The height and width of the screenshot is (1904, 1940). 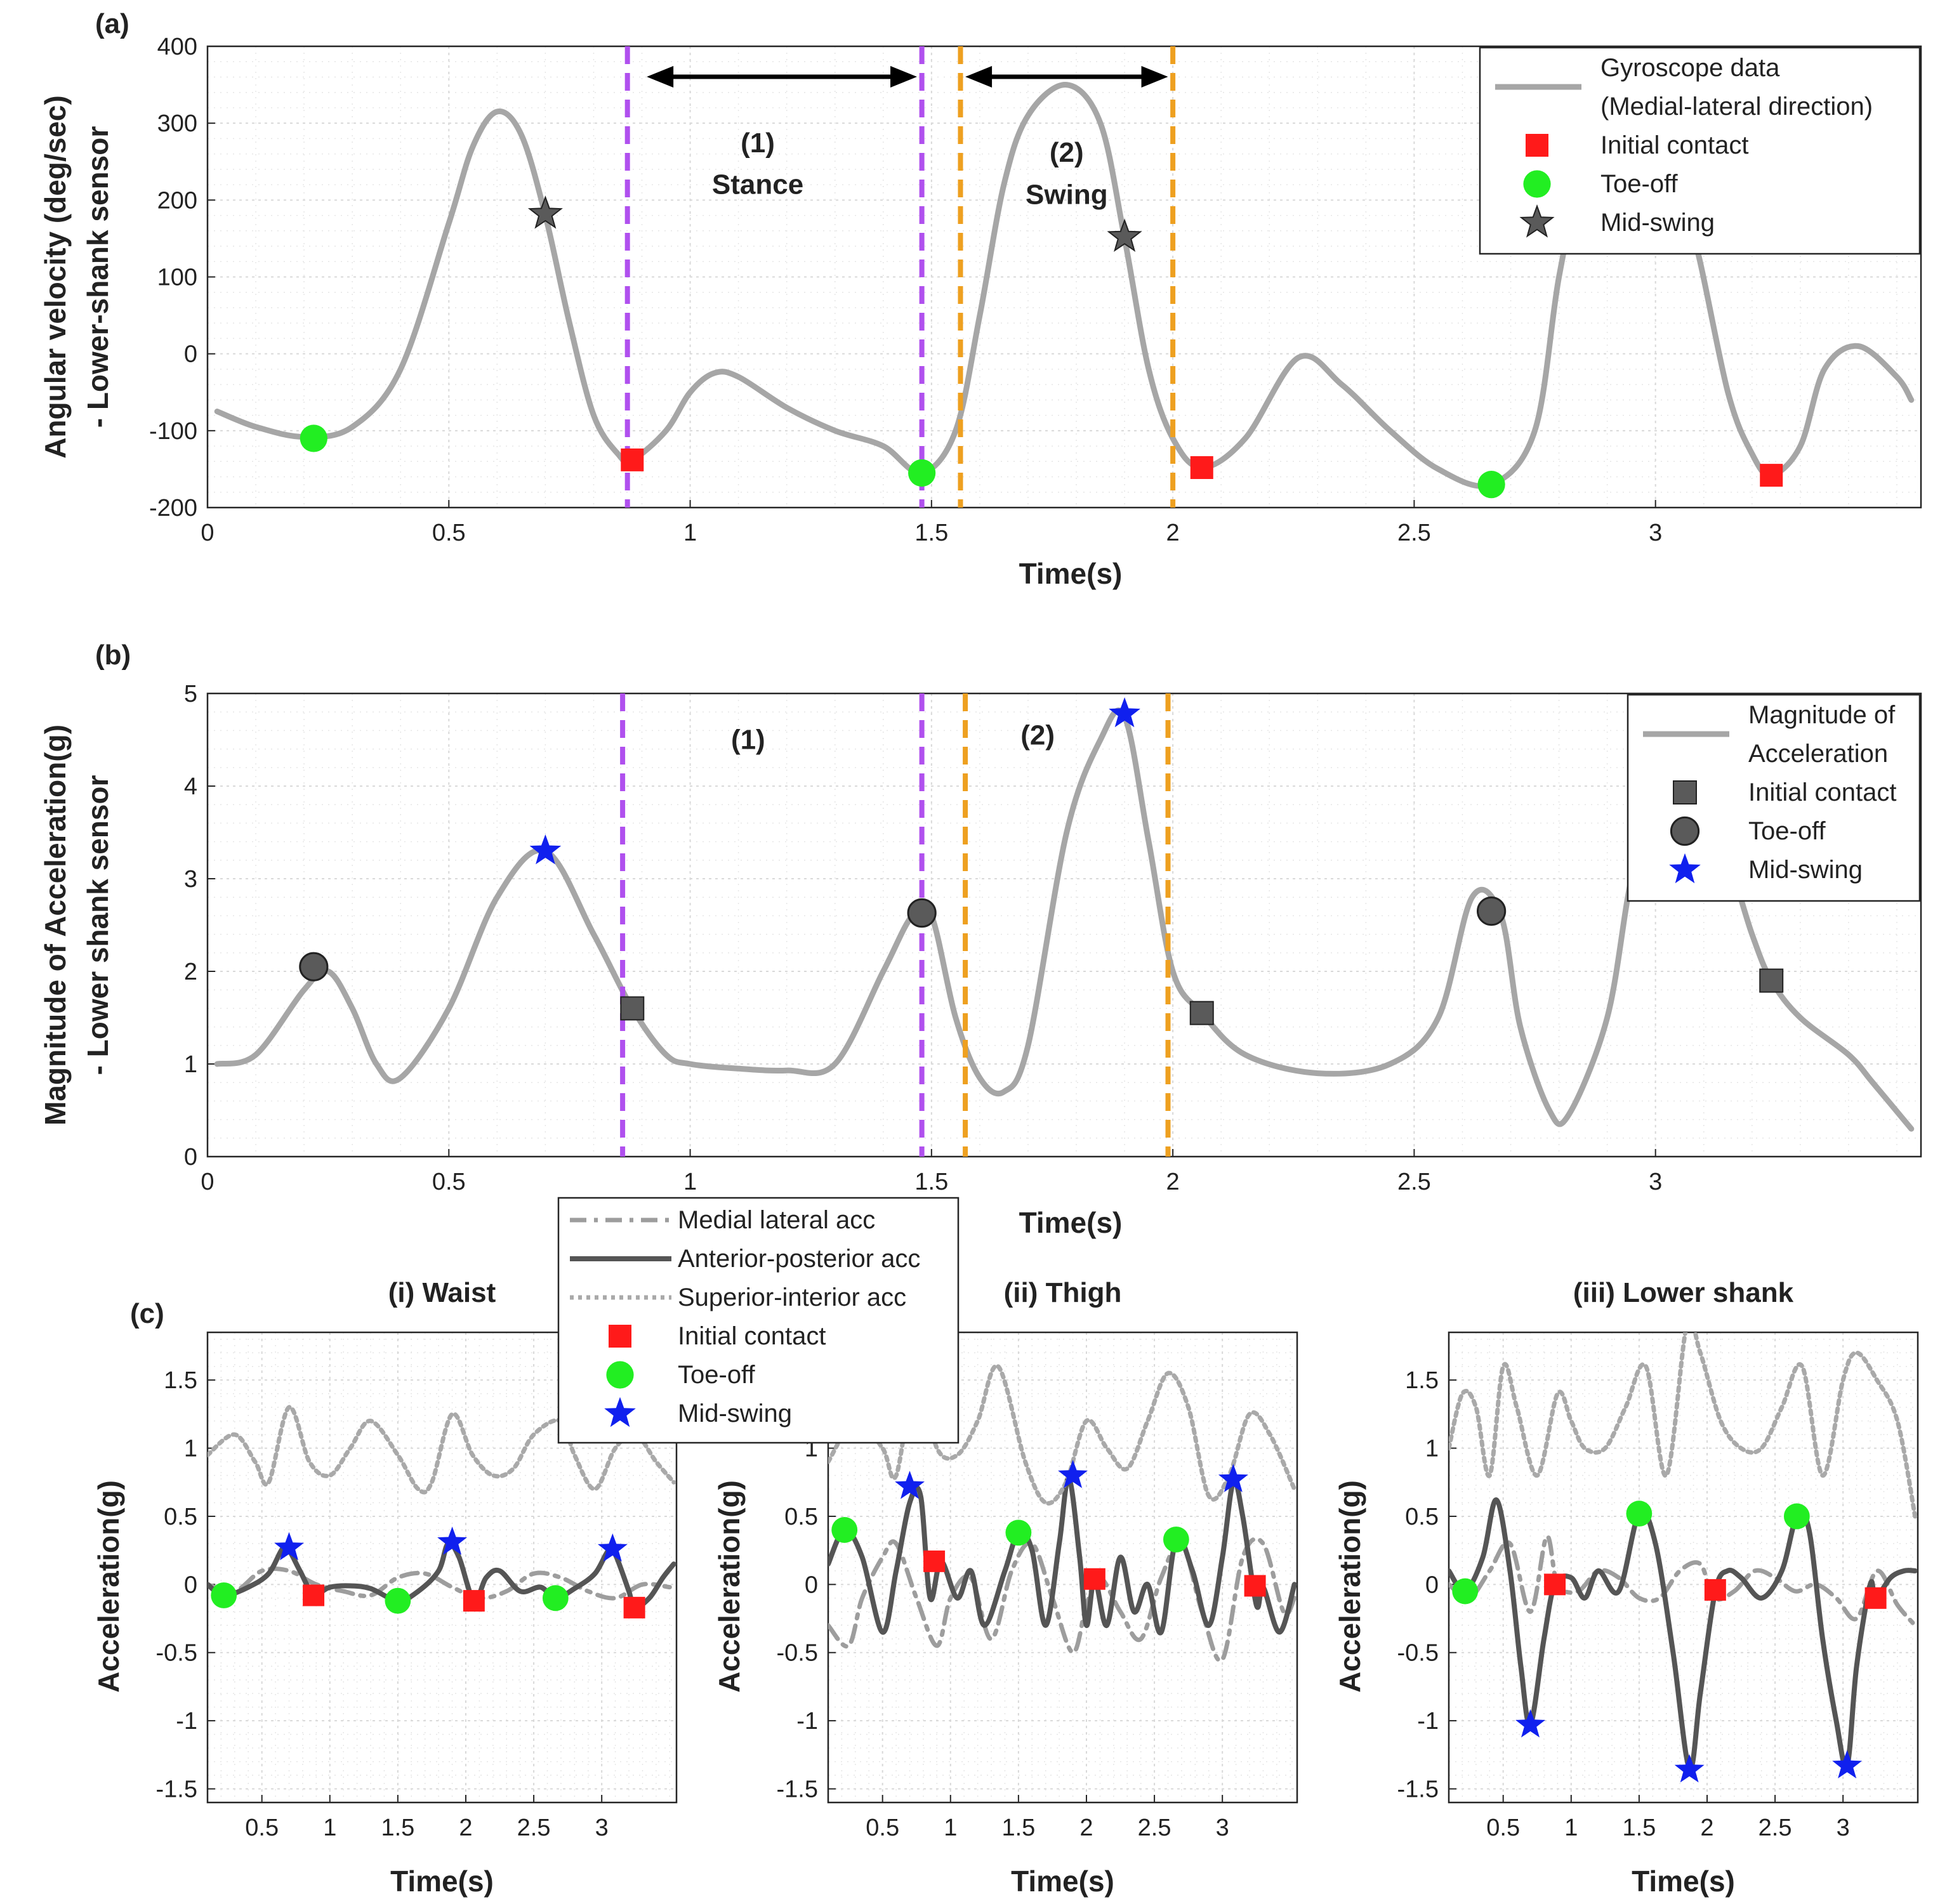 What do you see at coordinates (620, 1412) in the screenshot?
I see `legend-star-sample` at bounding box center [620, 1412].